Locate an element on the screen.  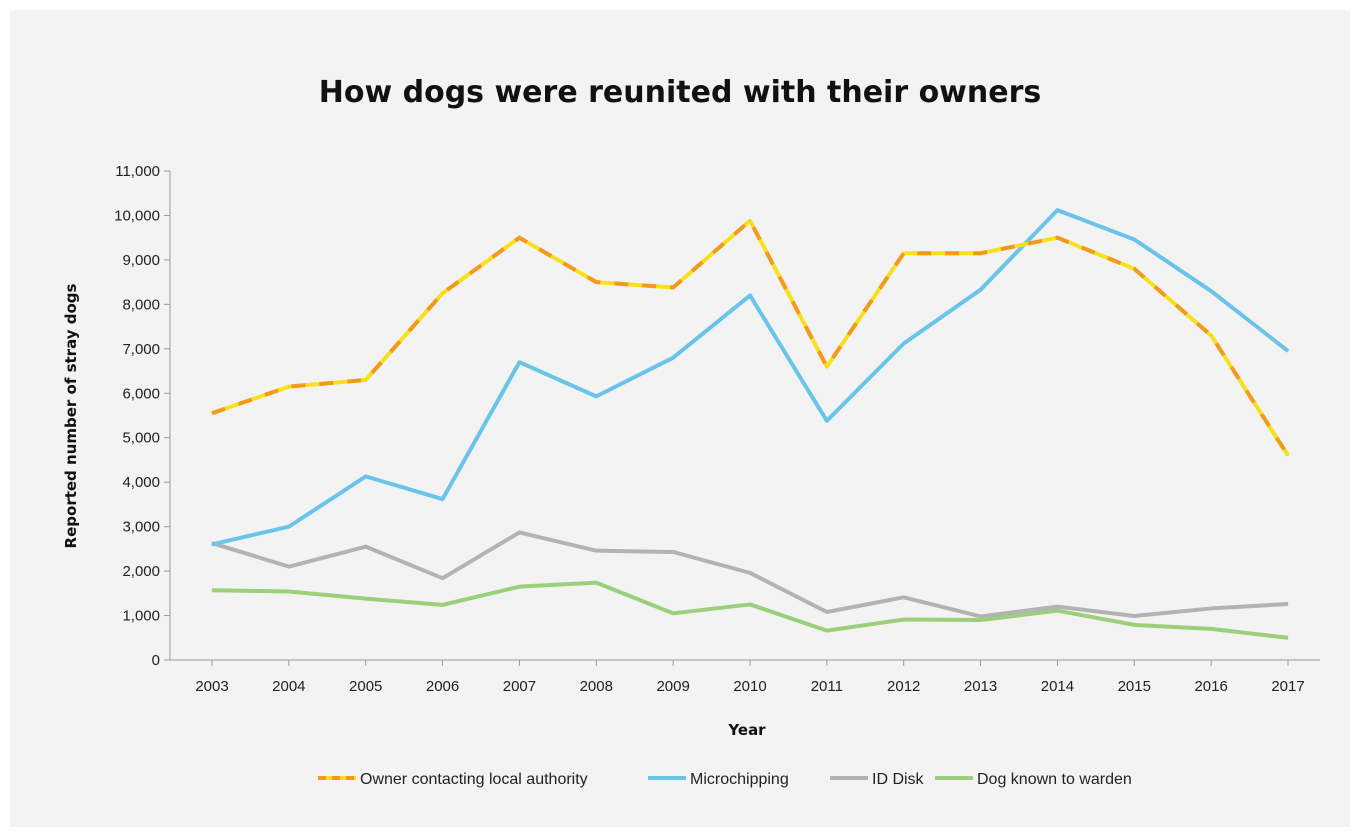
y-tick-label: 5,000 is located at coordinates (141, 438).